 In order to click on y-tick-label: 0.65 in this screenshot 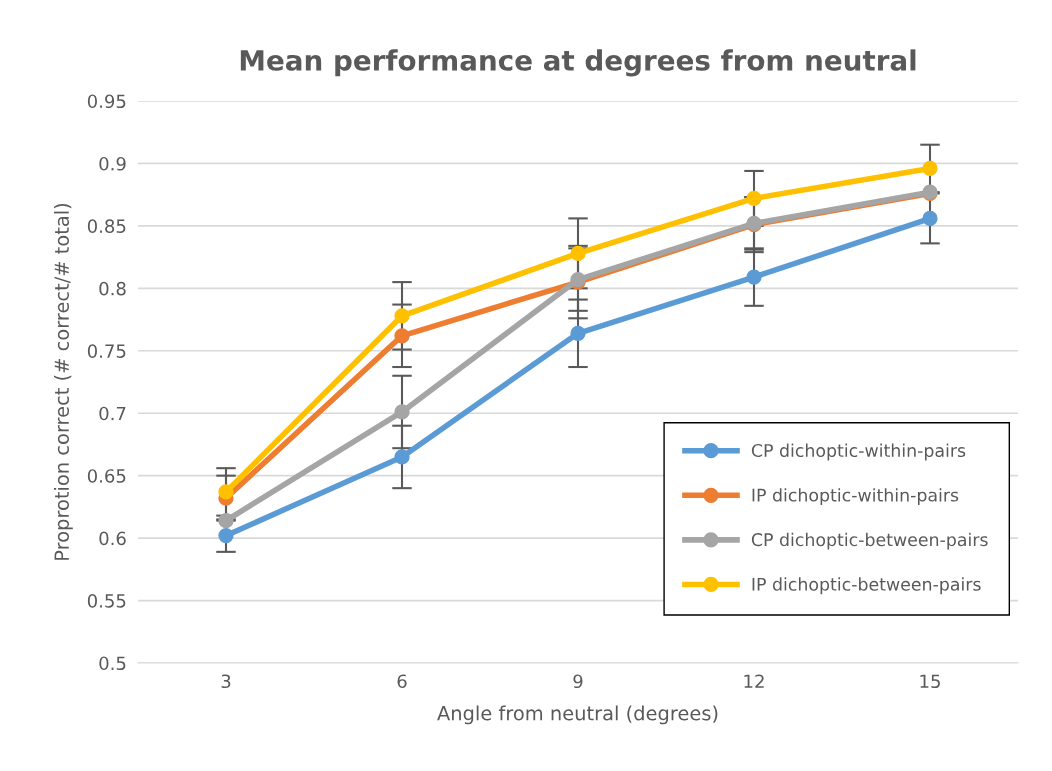, I will do `click(106, 476)`.